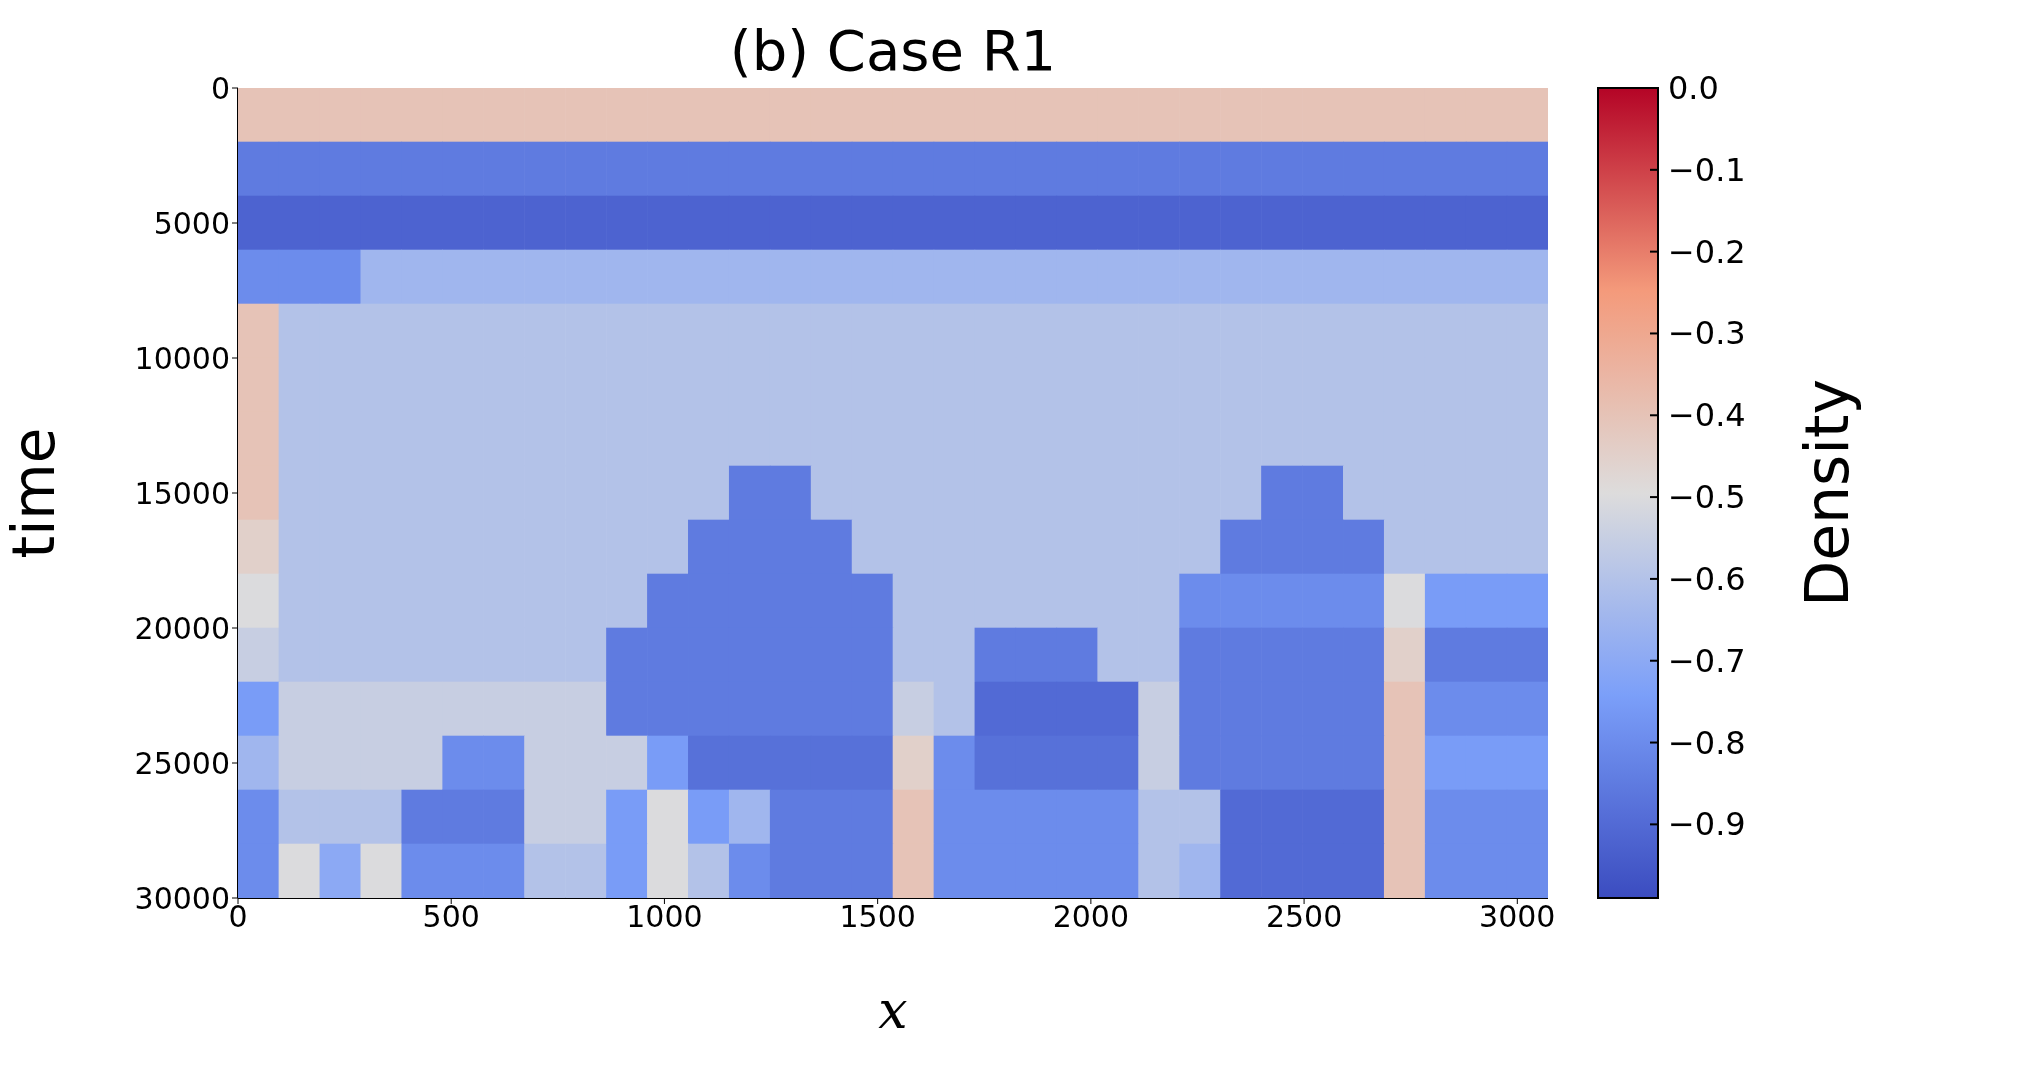 The height and width of the screenshot is (1069, 2017). Describe the element at coordinates (182, 763) in the screenshot. I see `y-tick-label: 25000` at that location.